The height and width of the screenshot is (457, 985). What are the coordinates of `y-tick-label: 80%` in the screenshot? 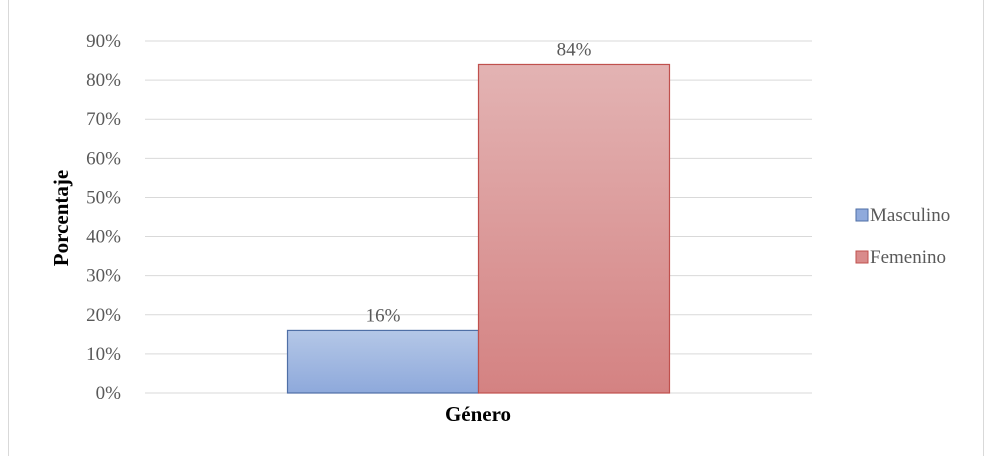 It's located at (103, 80).